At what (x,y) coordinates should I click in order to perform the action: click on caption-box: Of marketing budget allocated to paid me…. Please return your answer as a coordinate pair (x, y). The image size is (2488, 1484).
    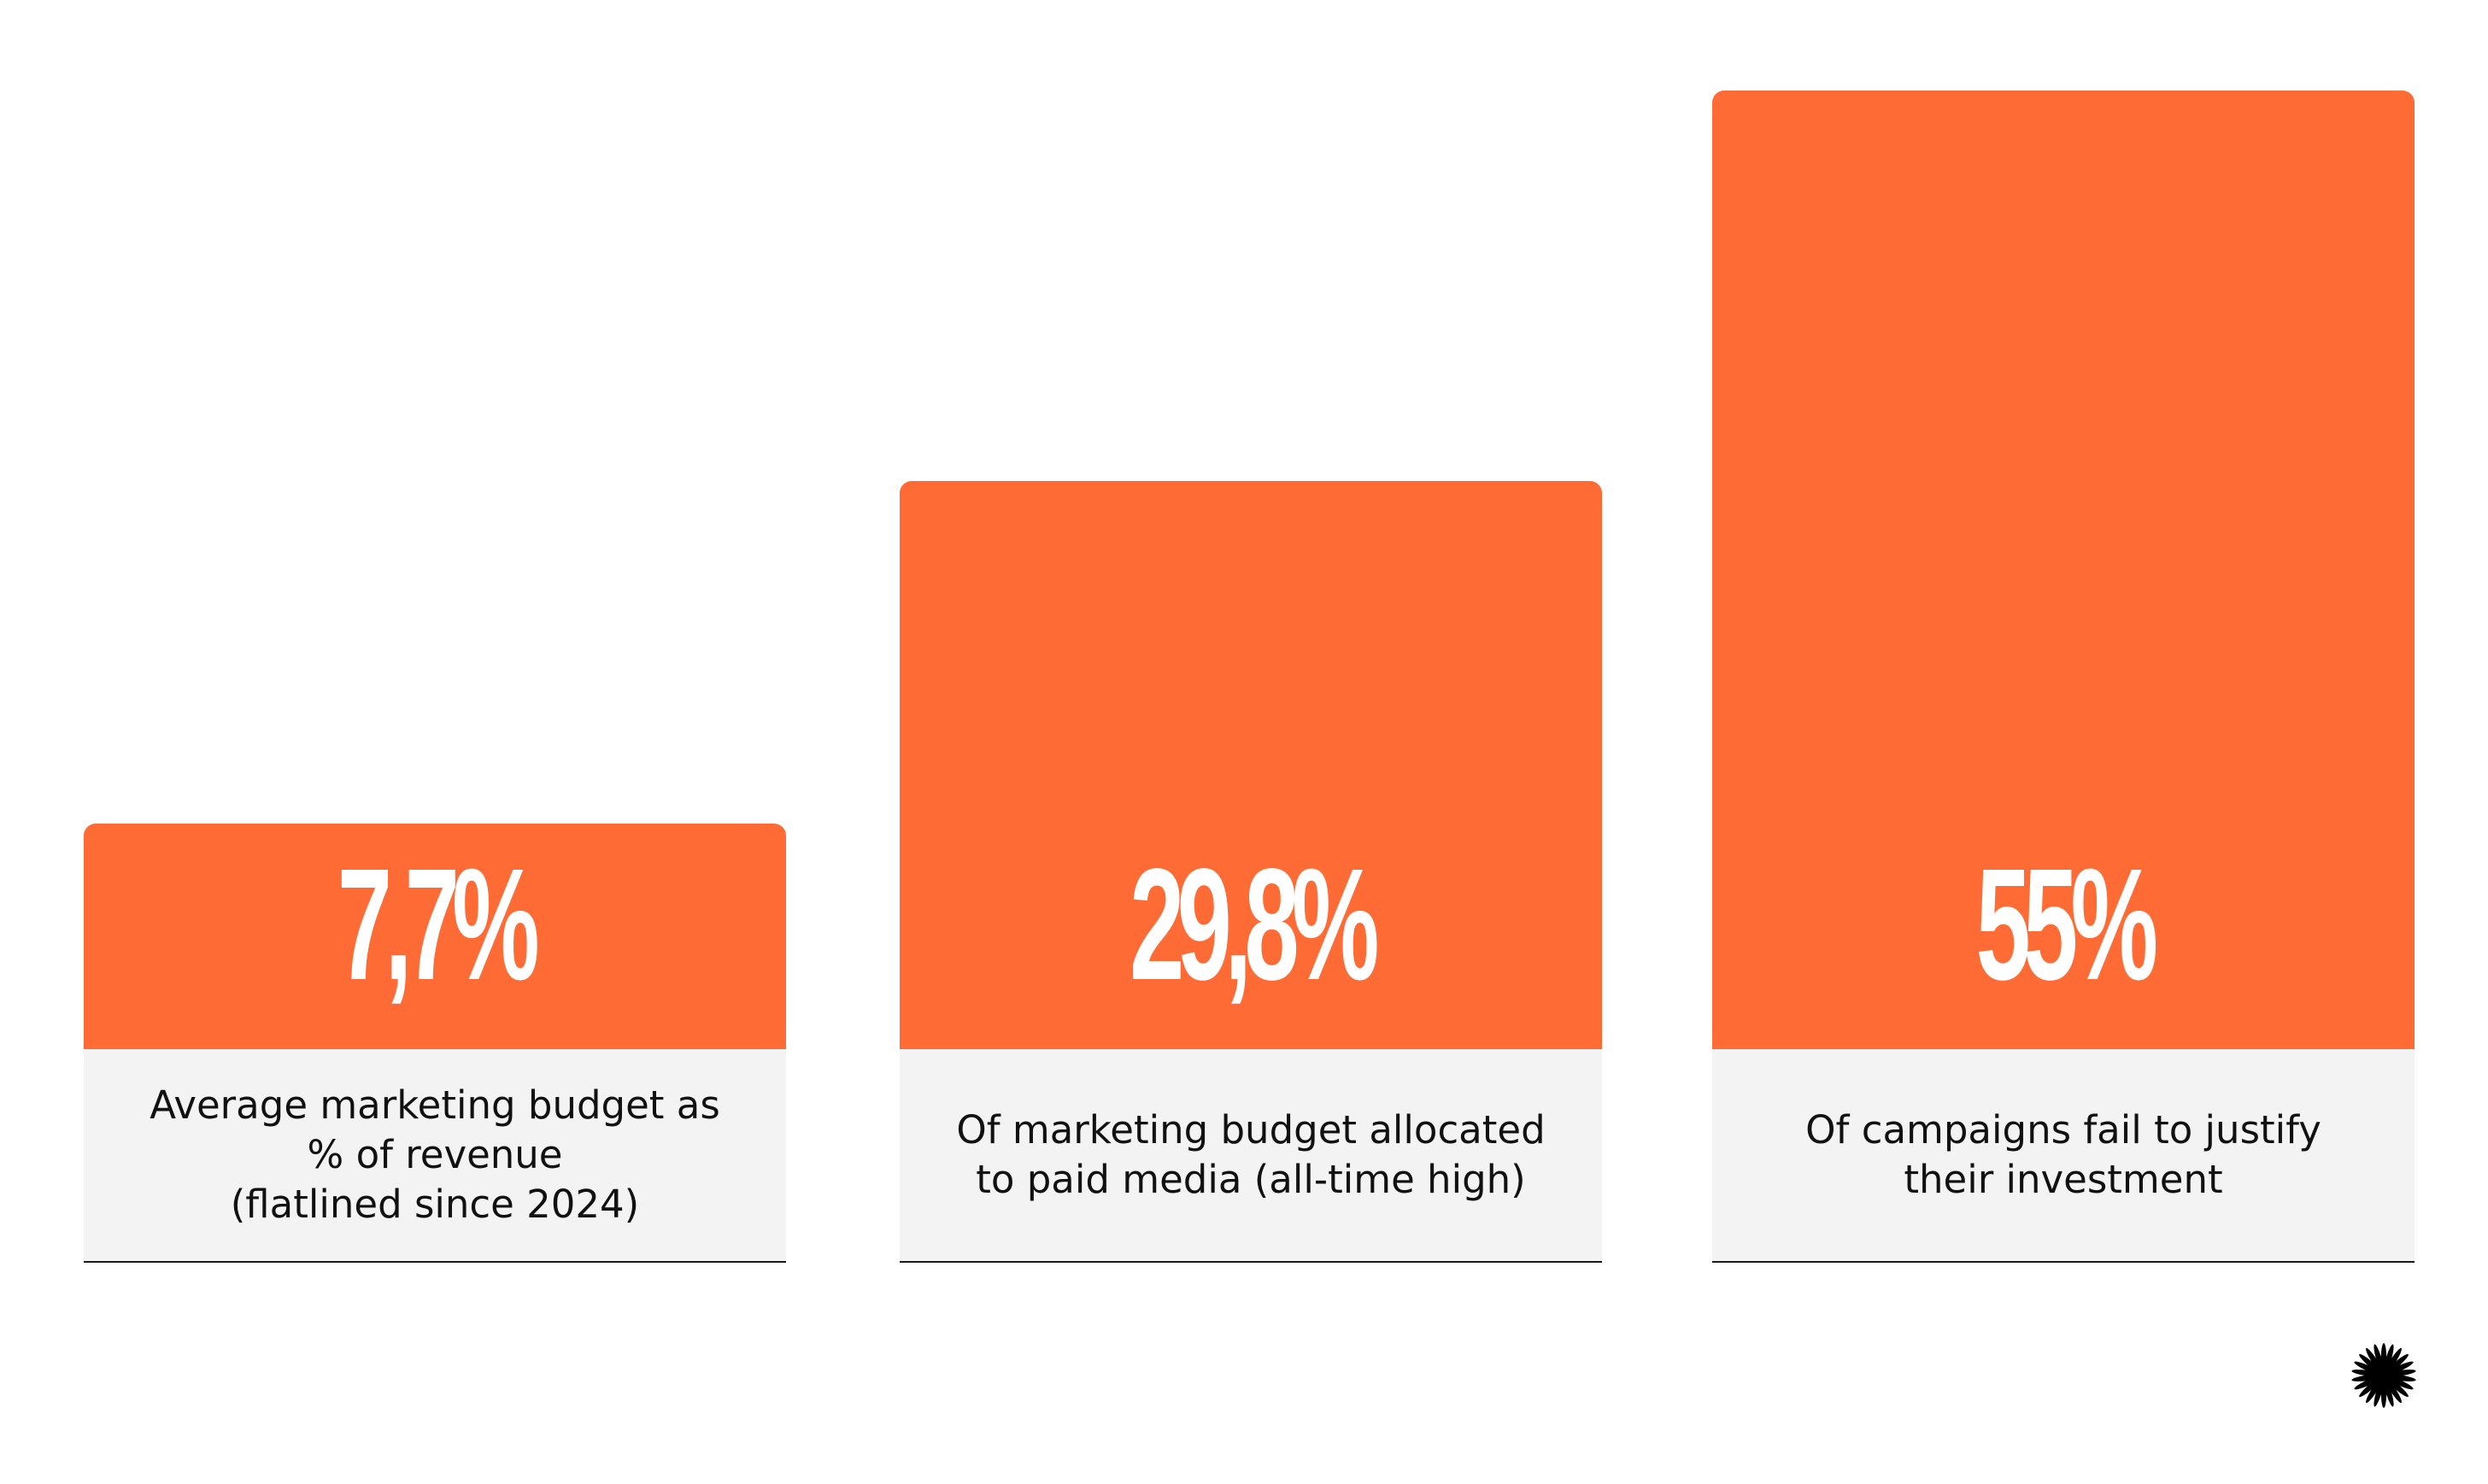
    Looking at the image, I should click on (1251, 1156).